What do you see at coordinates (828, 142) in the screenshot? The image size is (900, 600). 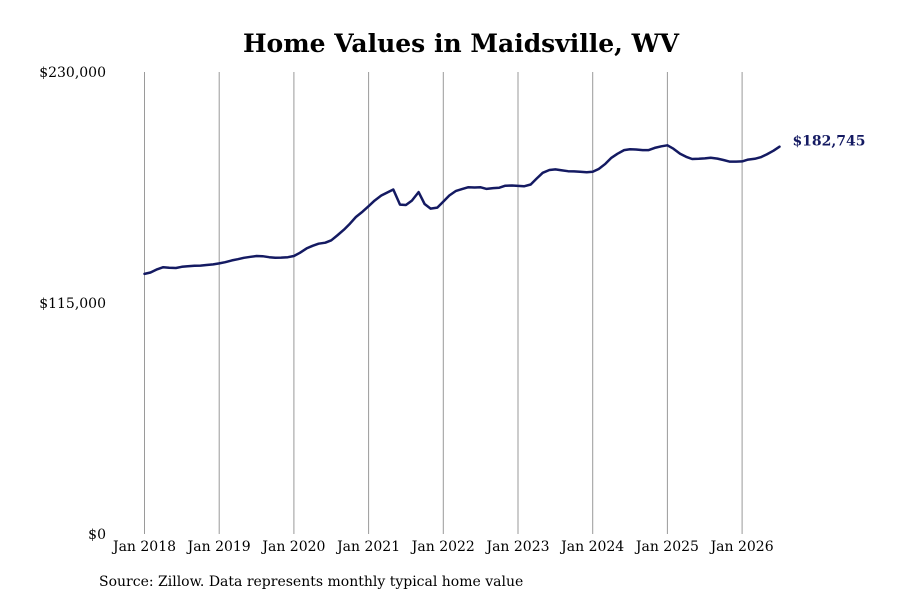 I see `end-value-label: $182,745` at bounding box center [828, 142].